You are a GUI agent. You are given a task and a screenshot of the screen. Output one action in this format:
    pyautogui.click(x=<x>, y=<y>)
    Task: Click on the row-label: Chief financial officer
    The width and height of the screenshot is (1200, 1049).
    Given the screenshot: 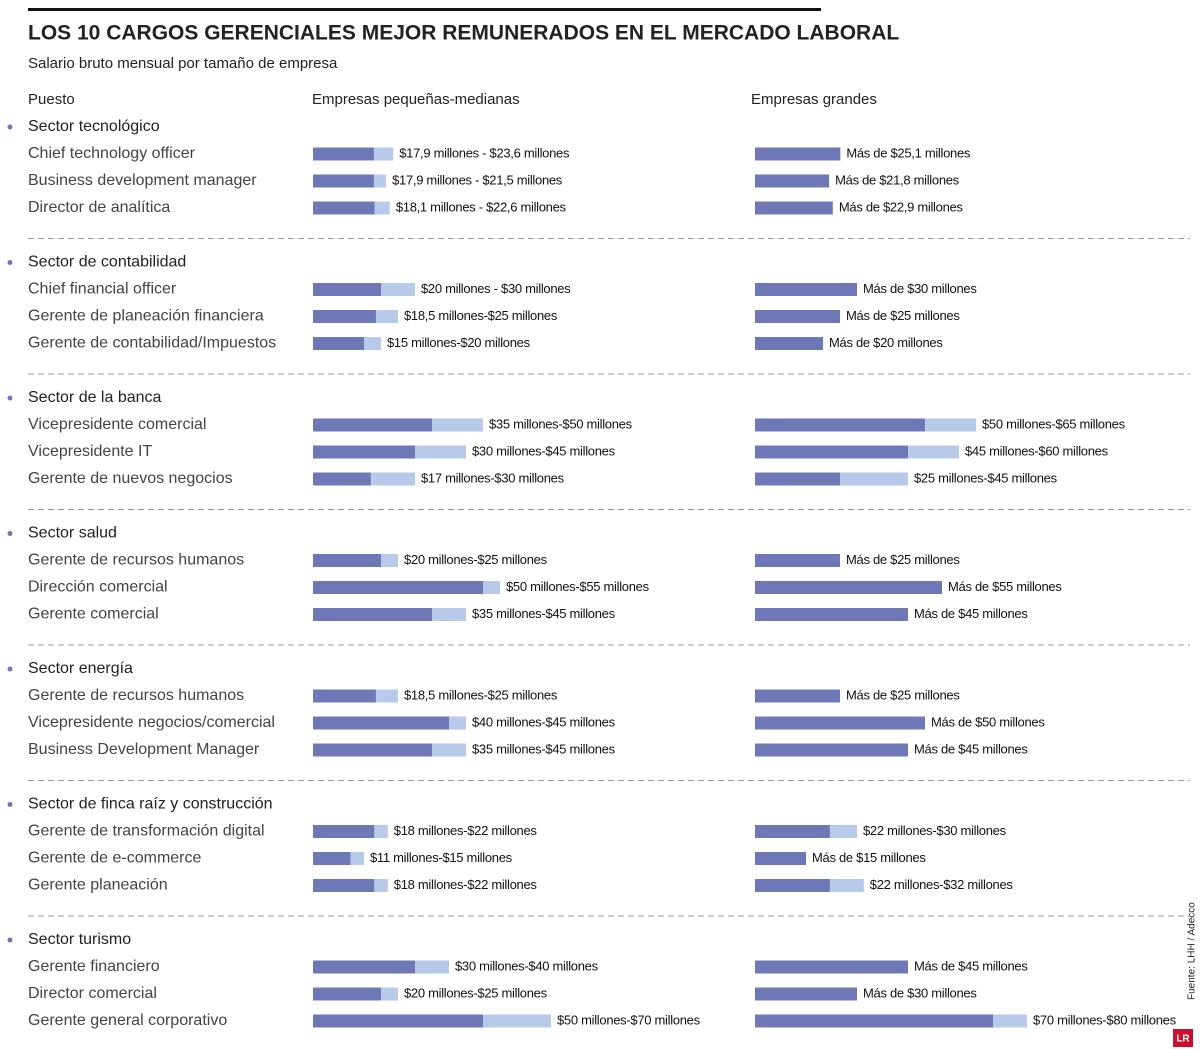 What is the action you would take?
    pyautogui.click(x=102, y=289)
    